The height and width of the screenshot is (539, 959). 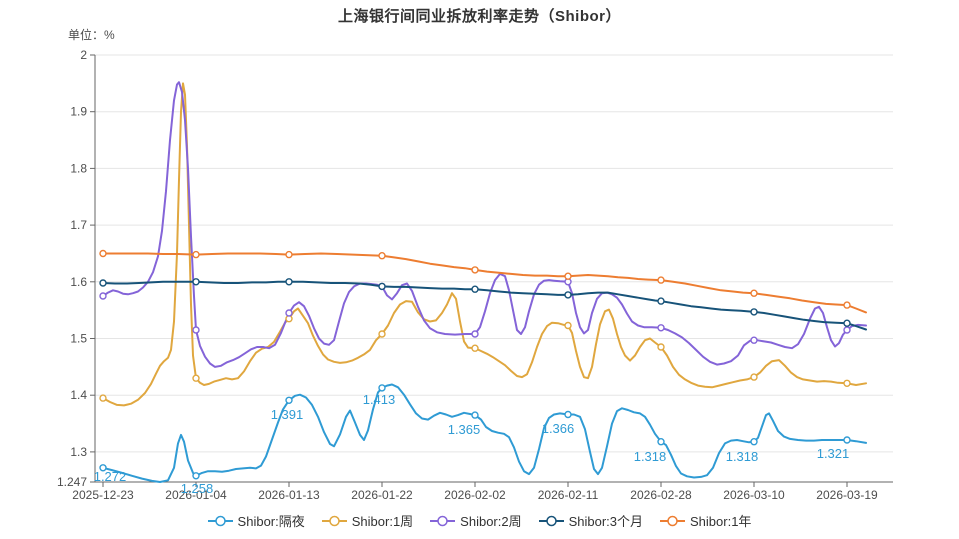 I want to click on legend-item-2w: Shibor:2周, so click(x=476, y=520).